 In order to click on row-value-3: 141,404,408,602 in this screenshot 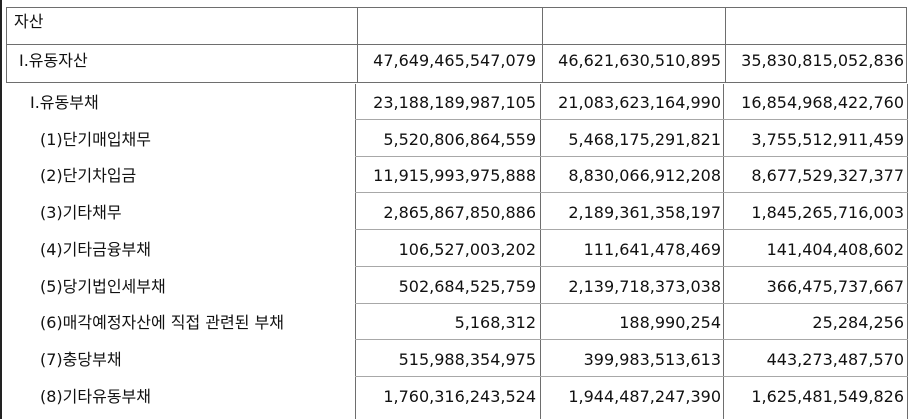, I will do `click(835, 249)`.